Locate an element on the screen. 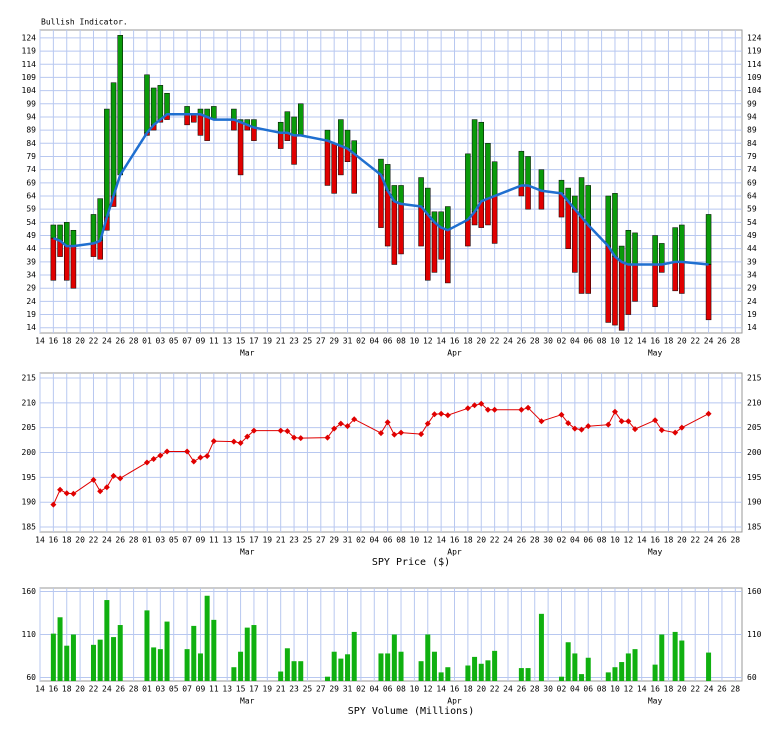  y-tick-label: 69 is located at coordinates (31, 182).